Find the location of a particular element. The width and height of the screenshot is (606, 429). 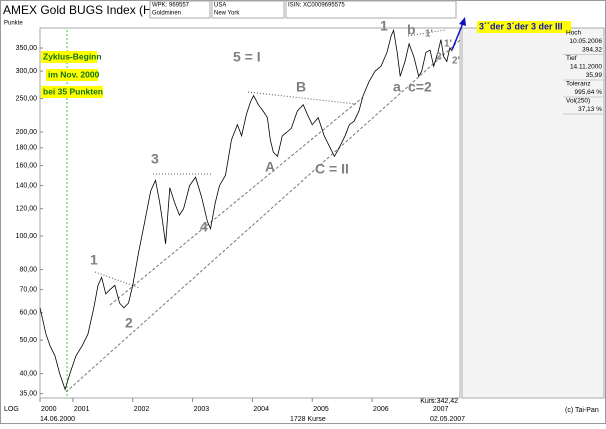

copyright: (c) Tai-Pan is located at coordinates (582, 410).